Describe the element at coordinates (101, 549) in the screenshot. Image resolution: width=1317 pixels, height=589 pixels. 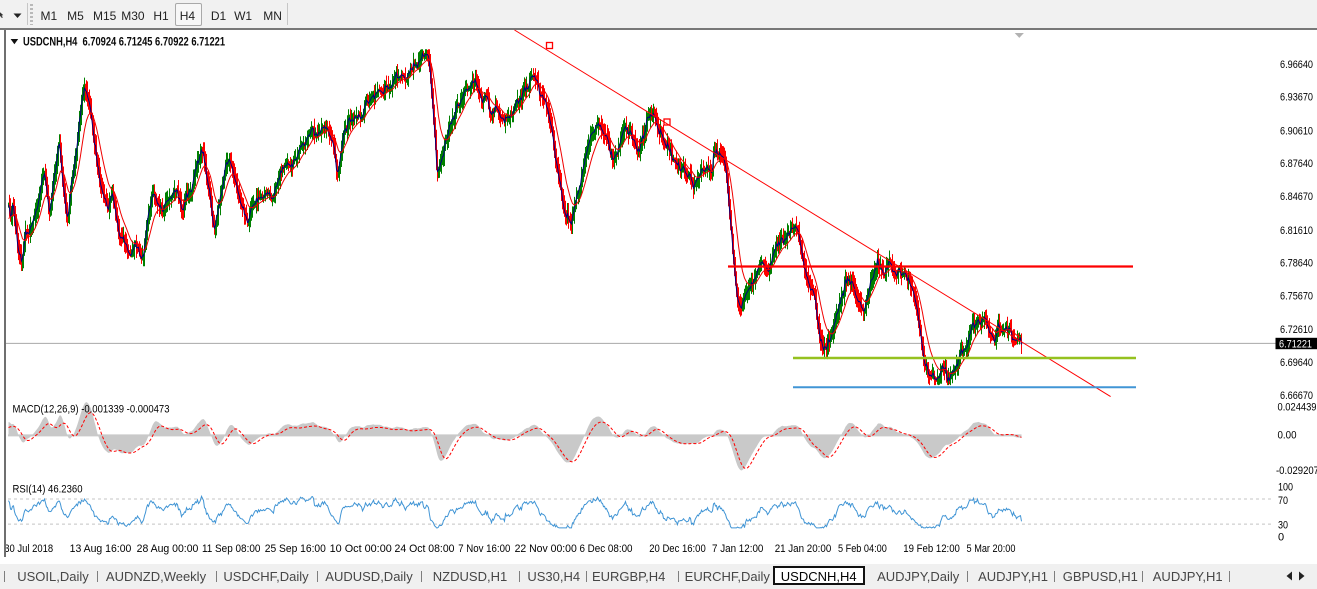
I see `svg-text: 13 Aug 16:00` at that location.